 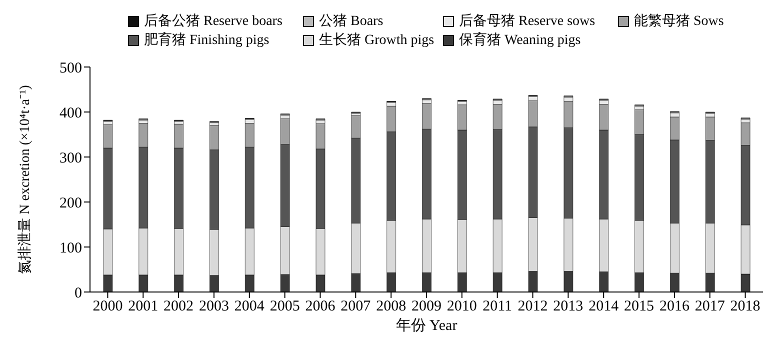 What do you see at coordinates (351, 21) in the screenshot?
I see `legend-label: 公猪 Boars` at bounding box center [351, 21].